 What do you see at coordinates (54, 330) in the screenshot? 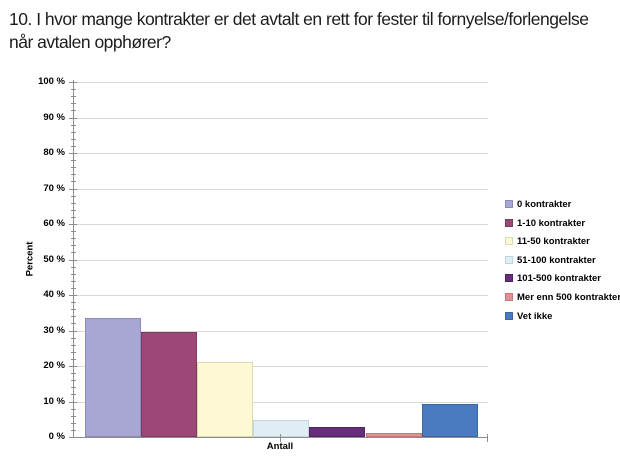
I see `y-tick-label: 30 %` at bounding box center [54, 330].